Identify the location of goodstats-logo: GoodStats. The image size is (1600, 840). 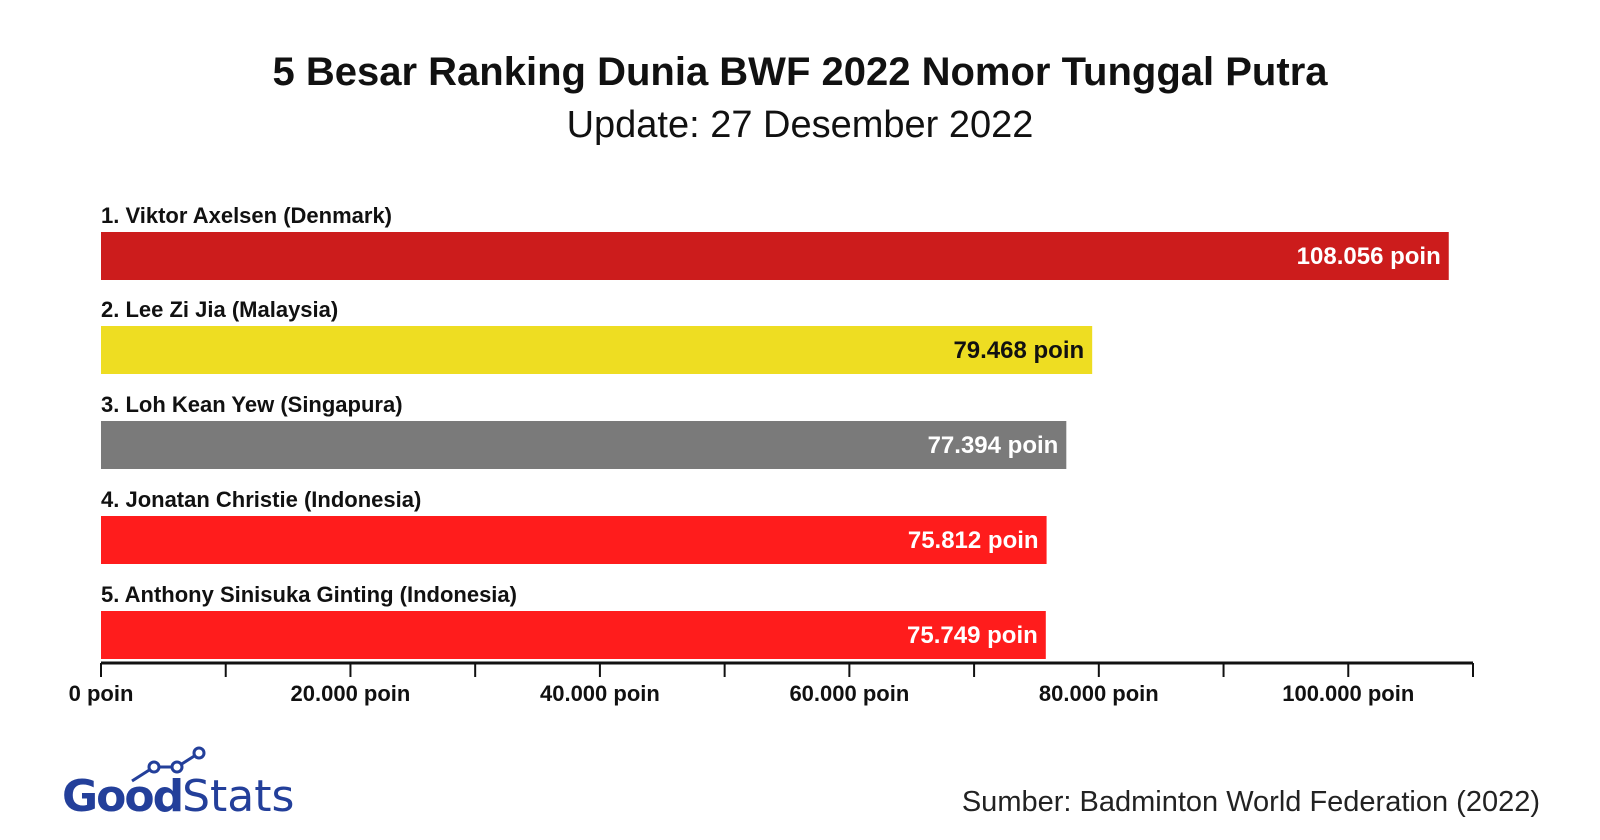
(187, 783).